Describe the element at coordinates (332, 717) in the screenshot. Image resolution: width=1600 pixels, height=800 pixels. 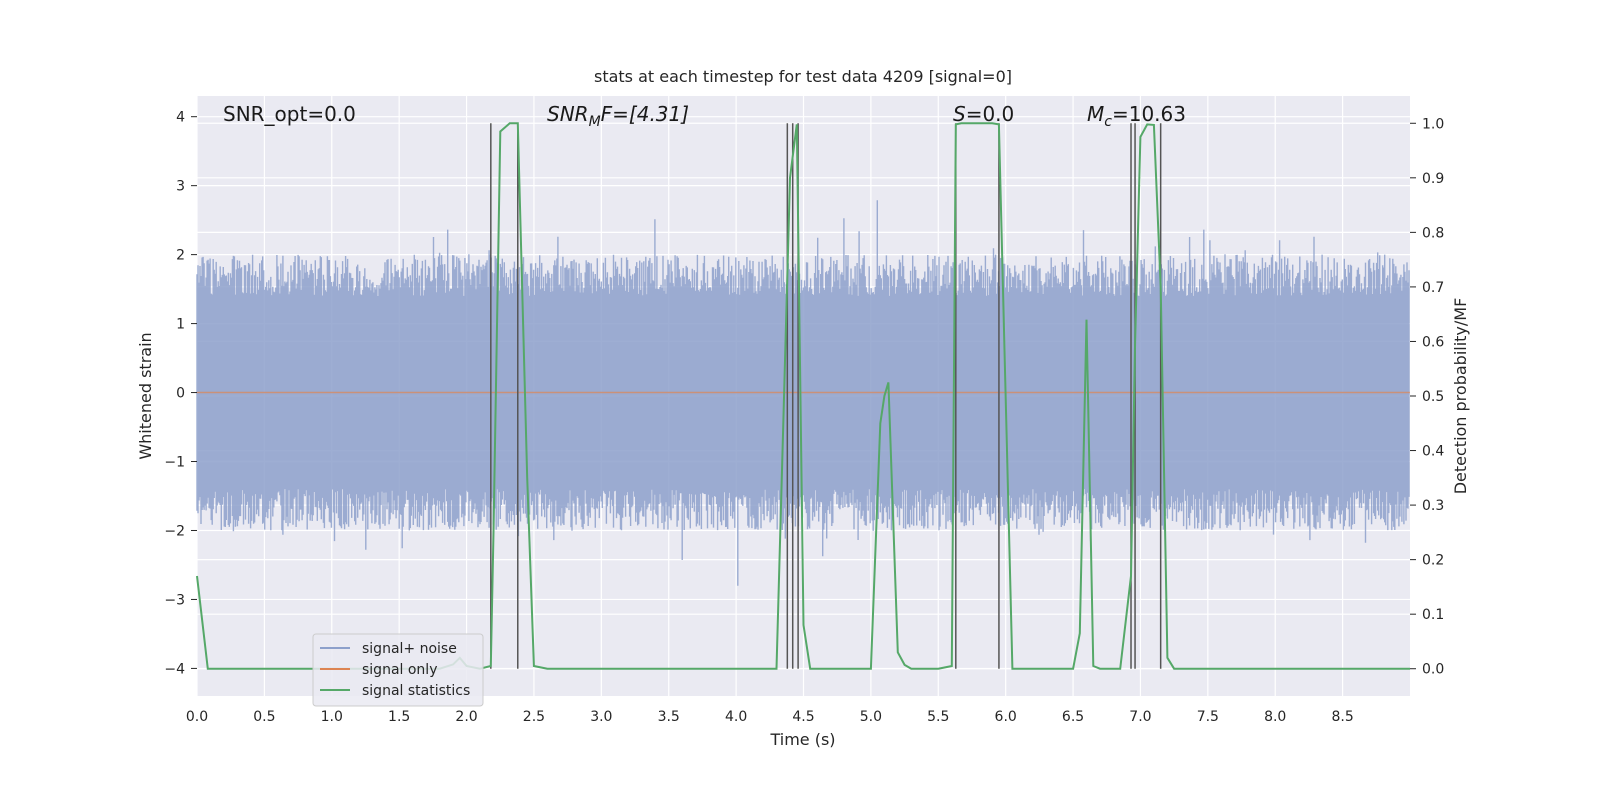
I see `x-tick-label: 1.0` at that location.